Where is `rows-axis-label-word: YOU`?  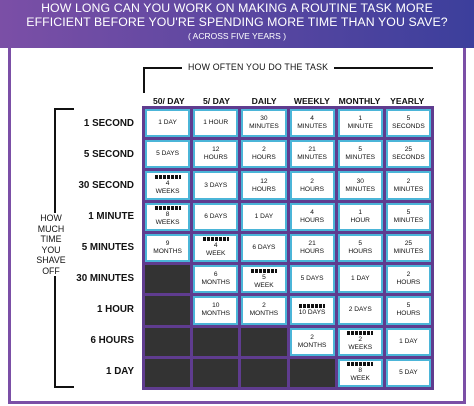 rows-axis-label-word: YOU is located at coordinates (51, 249).